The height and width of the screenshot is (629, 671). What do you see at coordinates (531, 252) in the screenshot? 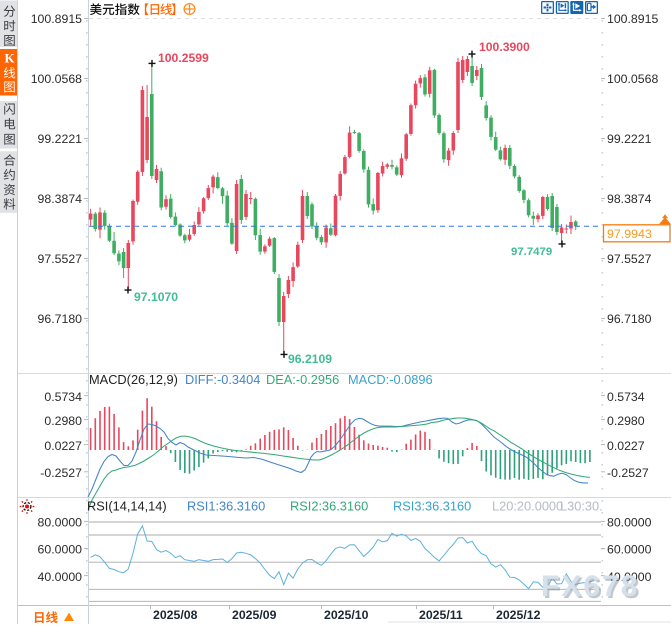
I see `svg-text: 97.7479` at bounding box center [531, 252].